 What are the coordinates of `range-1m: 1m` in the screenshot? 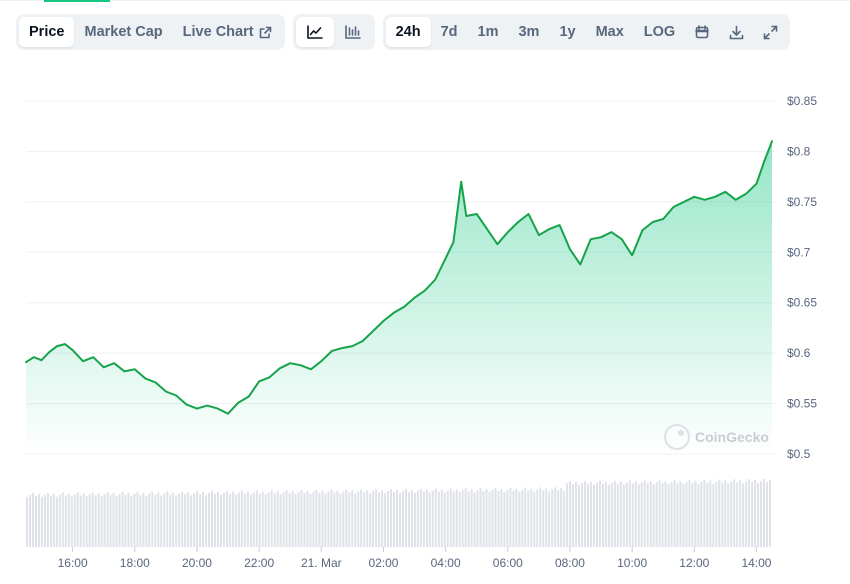 It's located at (488, 32).